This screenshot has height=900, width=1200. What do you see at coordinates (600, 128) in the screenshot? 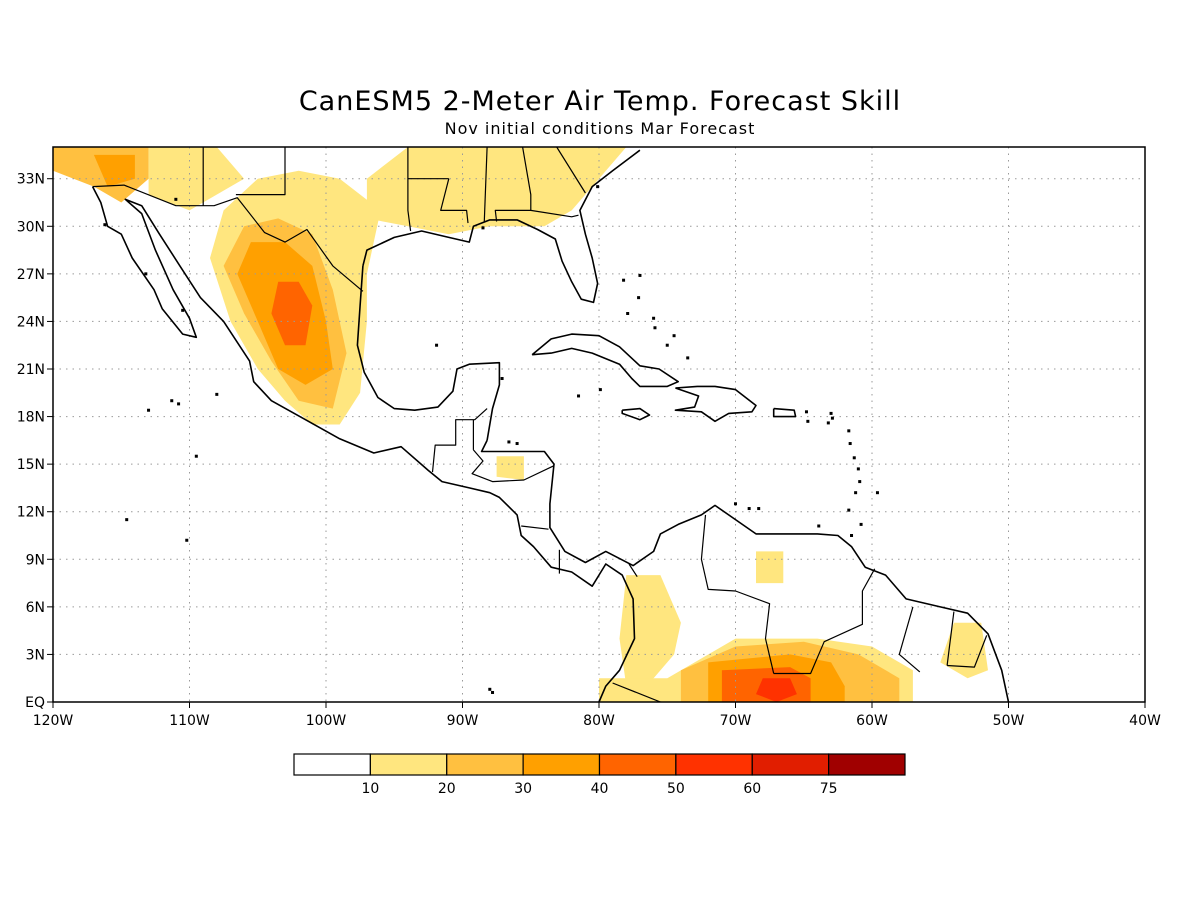
I see `map-subtitle: Nov initial conditions Mar Forecast` at bounding box center [600, 128].